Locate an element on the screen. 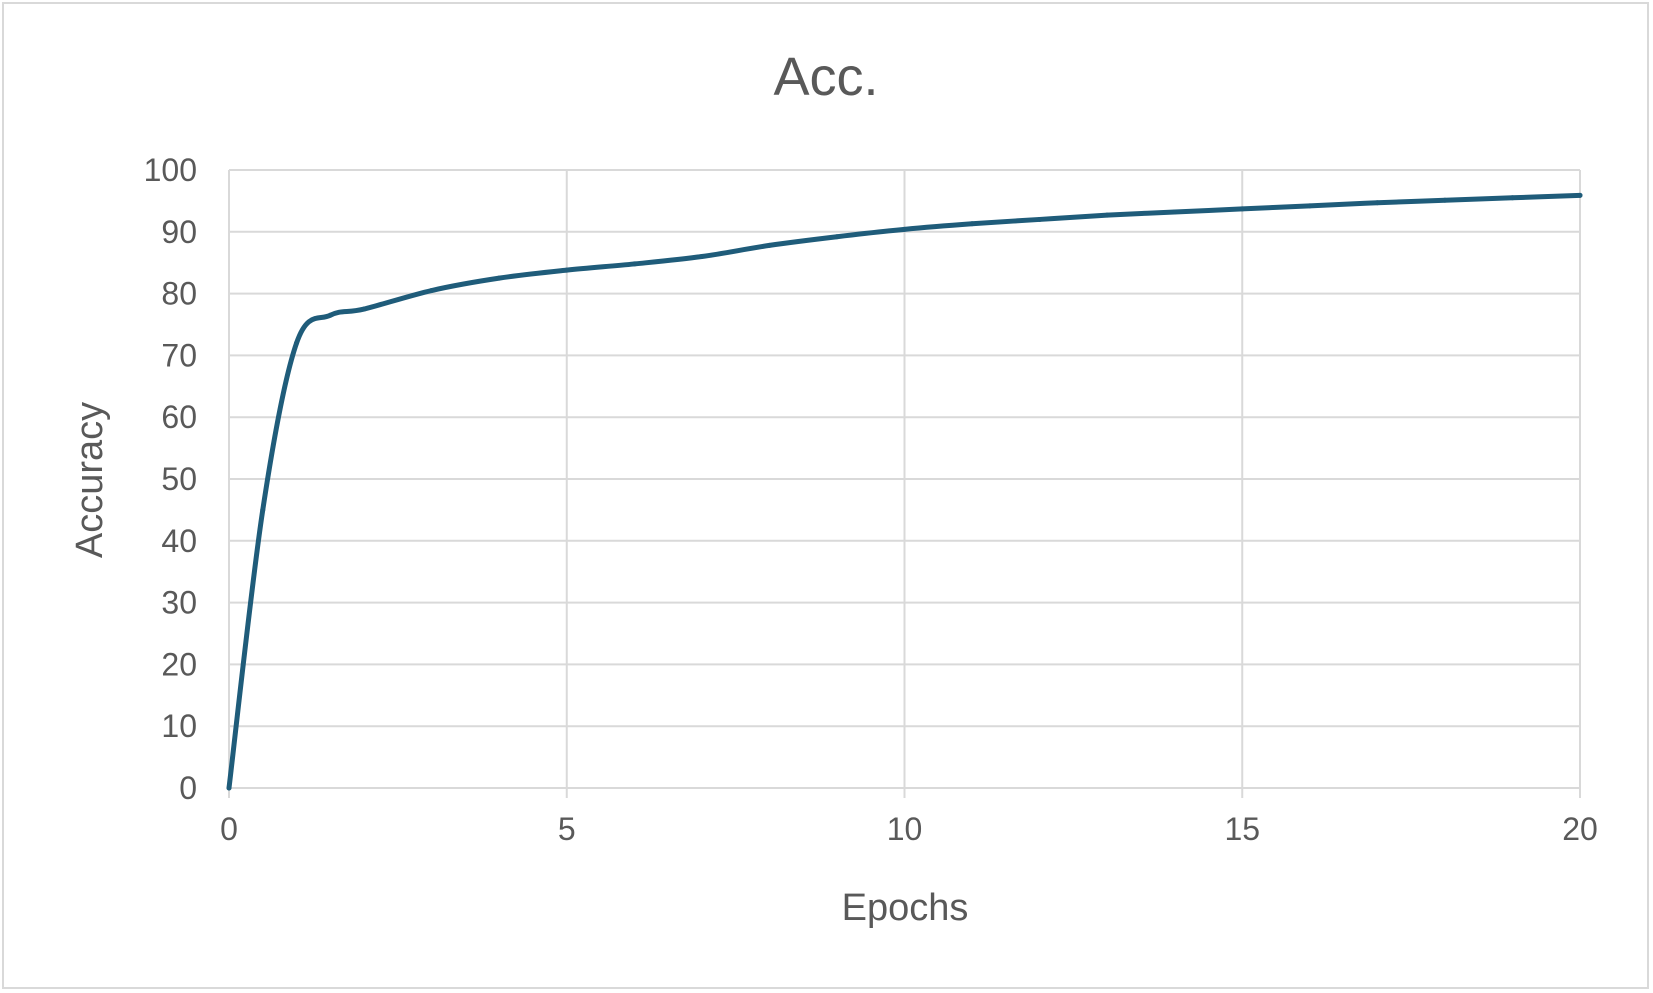  x-axis-title: Epochs is located at coordinates (905, 908).